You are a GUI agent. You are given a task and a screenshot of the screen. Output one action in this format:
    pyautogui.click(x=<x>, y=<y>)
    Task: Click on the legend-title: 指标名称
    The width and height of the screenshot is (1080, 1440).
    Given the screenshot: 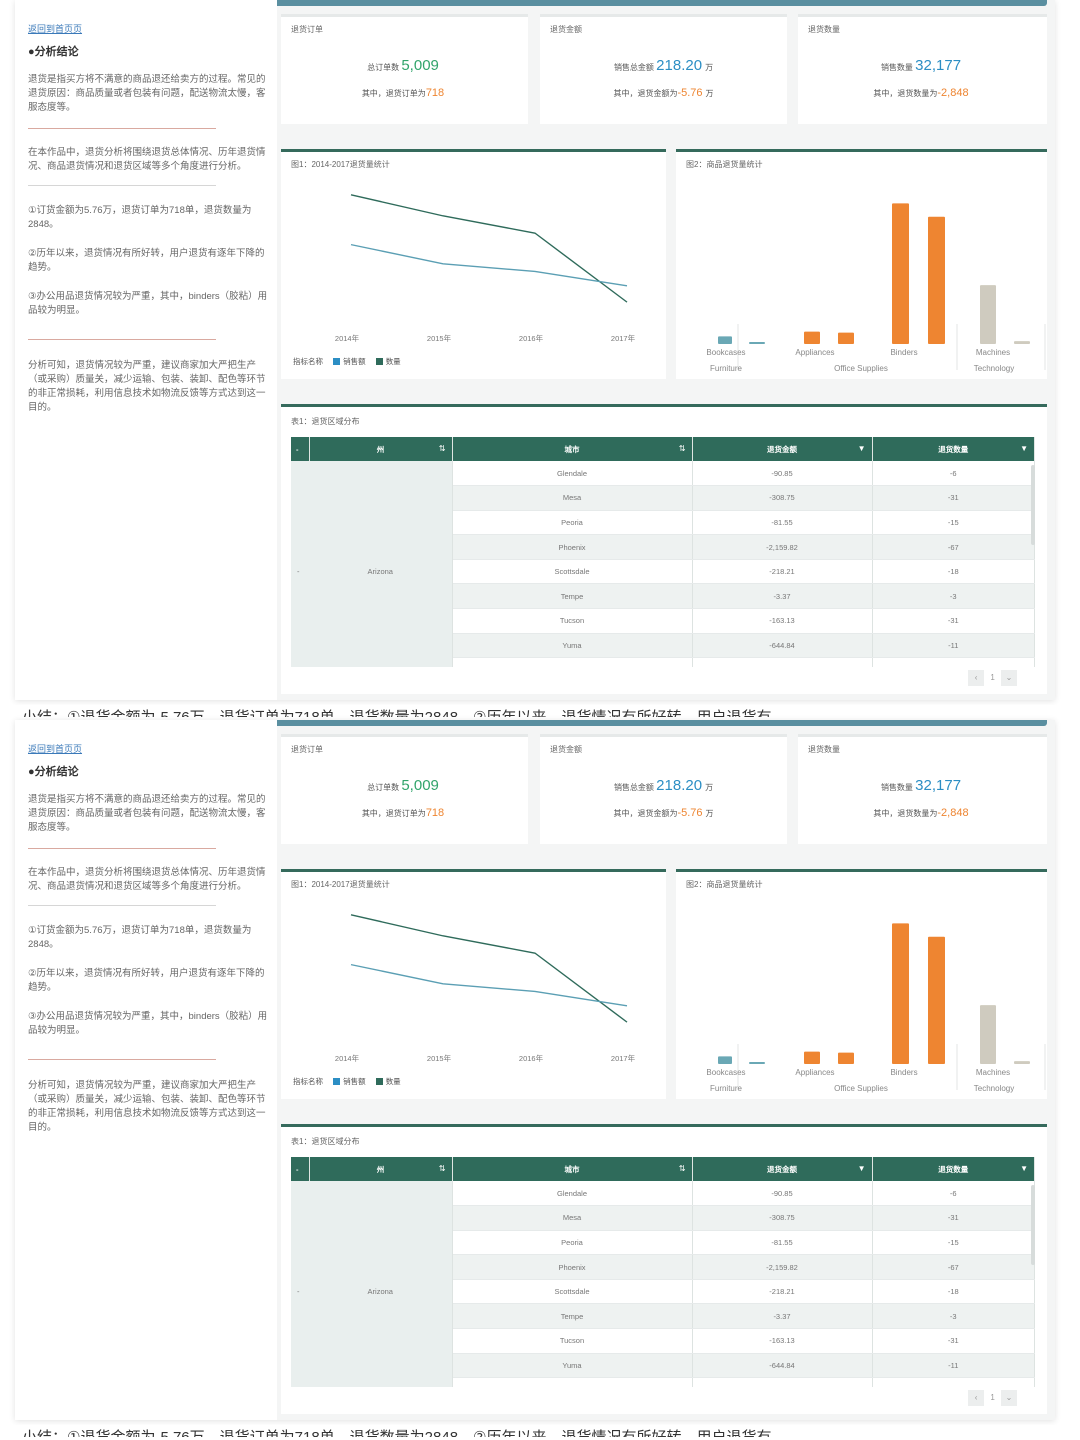 What is the action you would take?
    pyautogui.click(x=308, y=1081)
    